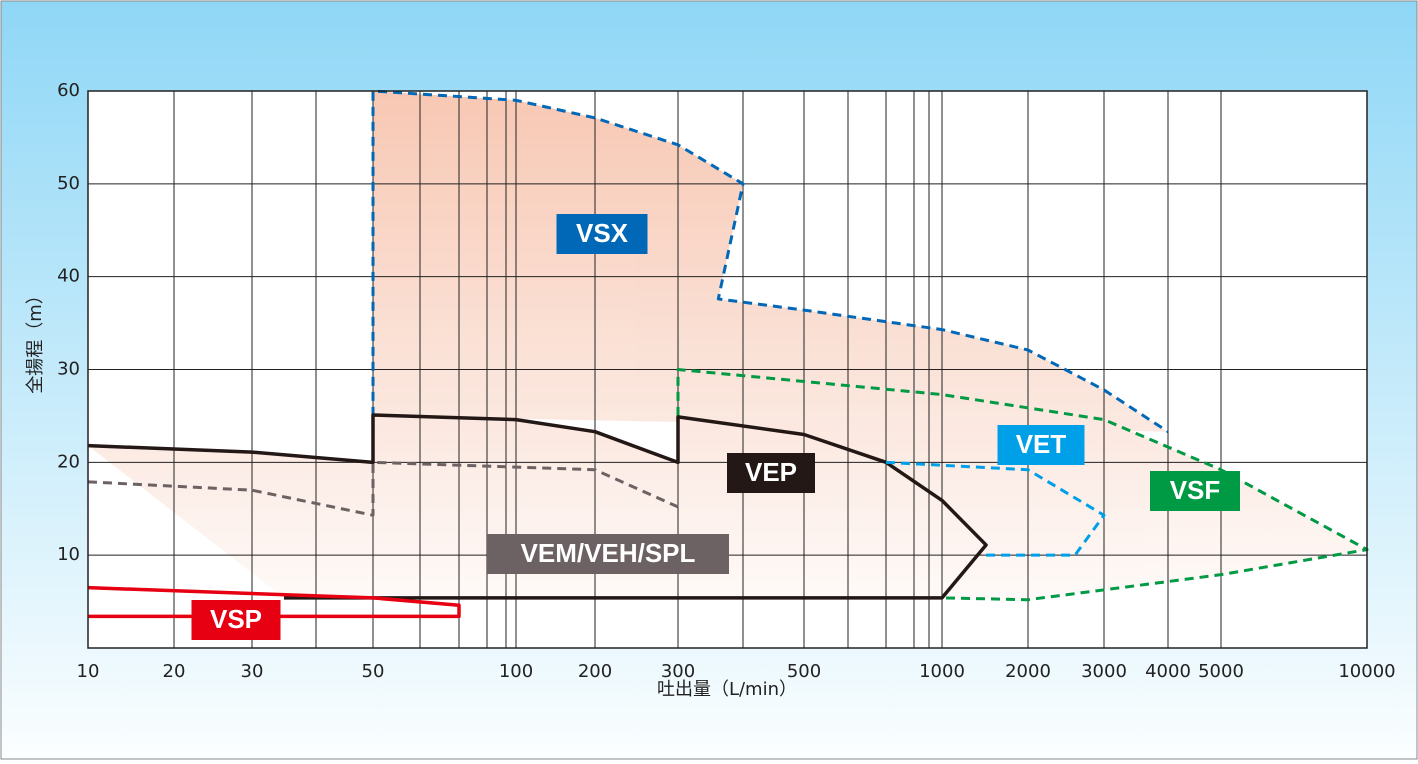  Describe the element at coordinates (1104, 671) in the screenshot. I see `x-tick-label: 3000` at that location.